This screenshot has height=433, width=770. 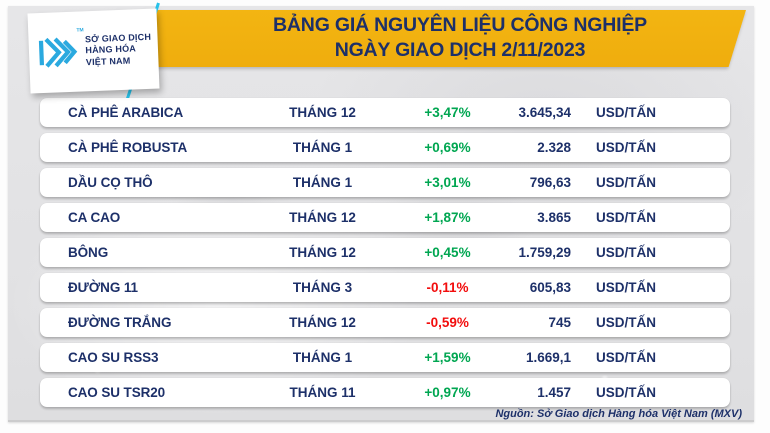 I want to click on contract-month: THÁNG 11, so click(x=322, y=392).